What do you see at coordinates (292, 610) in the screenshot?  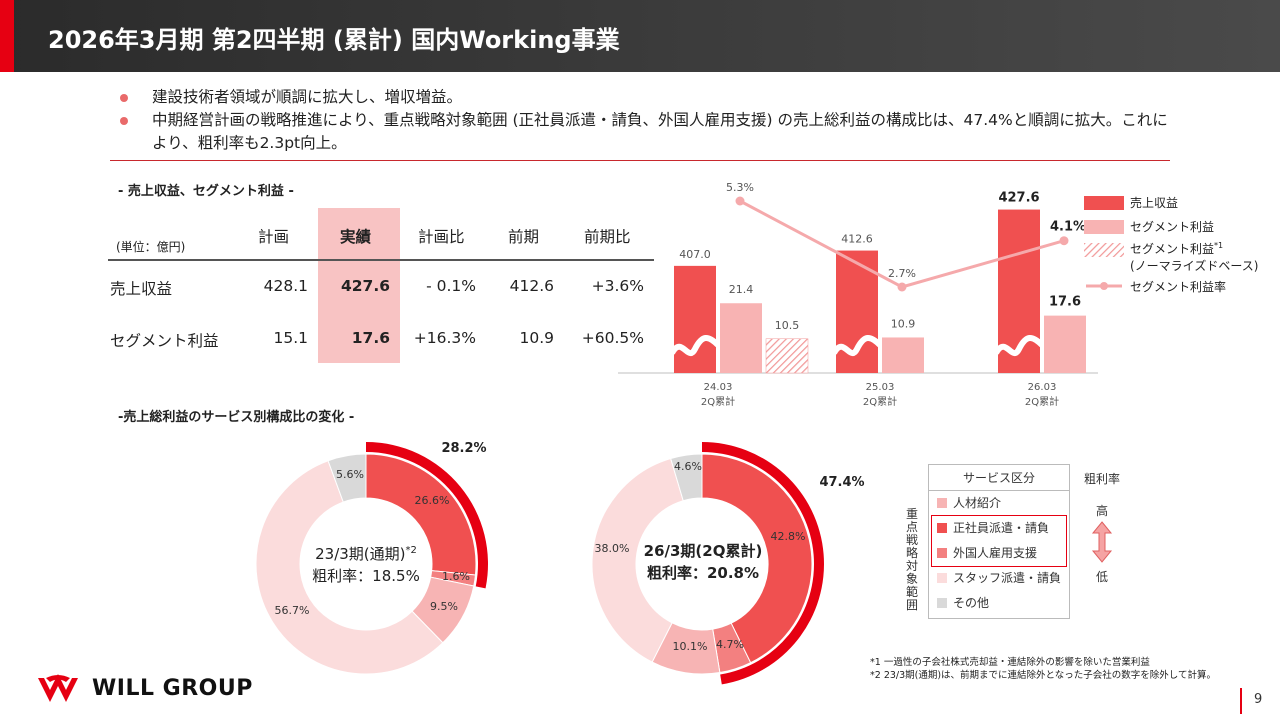 I see `donut-slice-label: 56.7%` at bounding box center [292, 610].